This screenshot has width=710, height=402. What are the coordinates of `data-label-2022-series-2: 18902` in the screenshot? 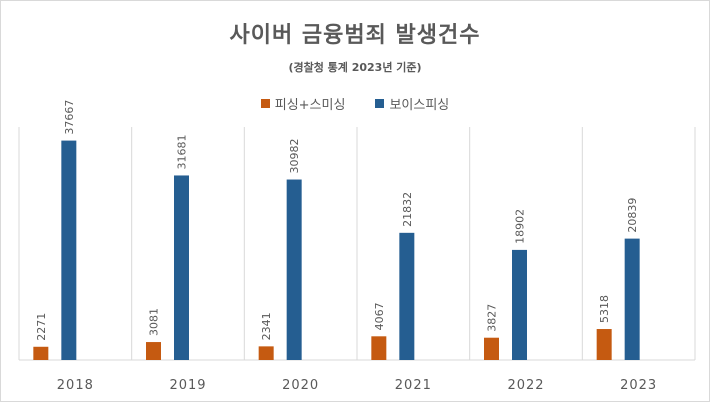 It's located at (520, 226).